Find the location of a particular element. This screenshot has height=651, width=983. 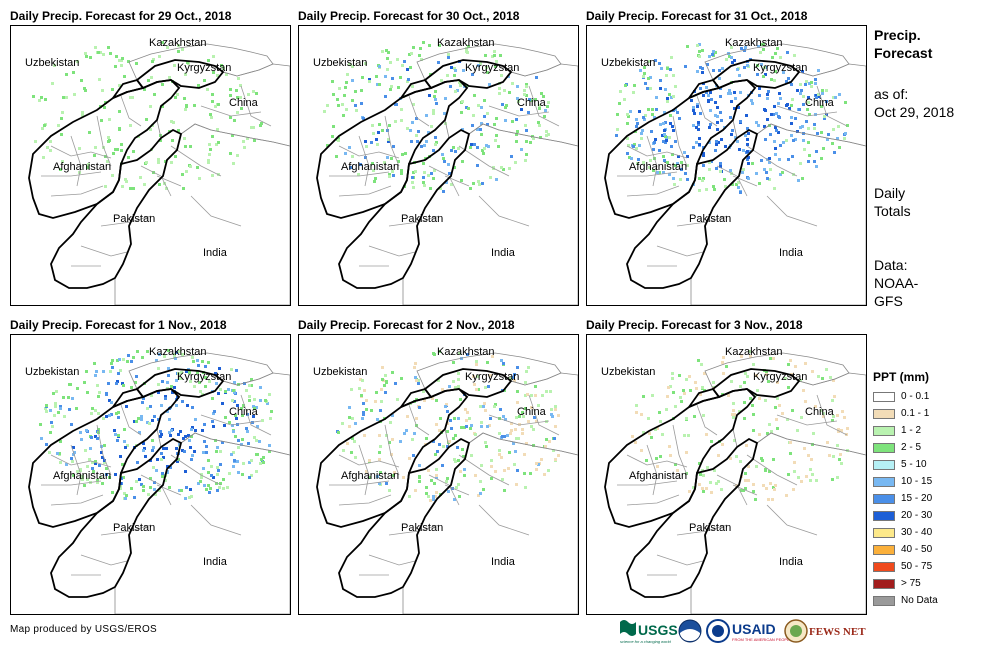

as-of-date: as of: Oct 29, 2018 is located at coordinates (914, 103).